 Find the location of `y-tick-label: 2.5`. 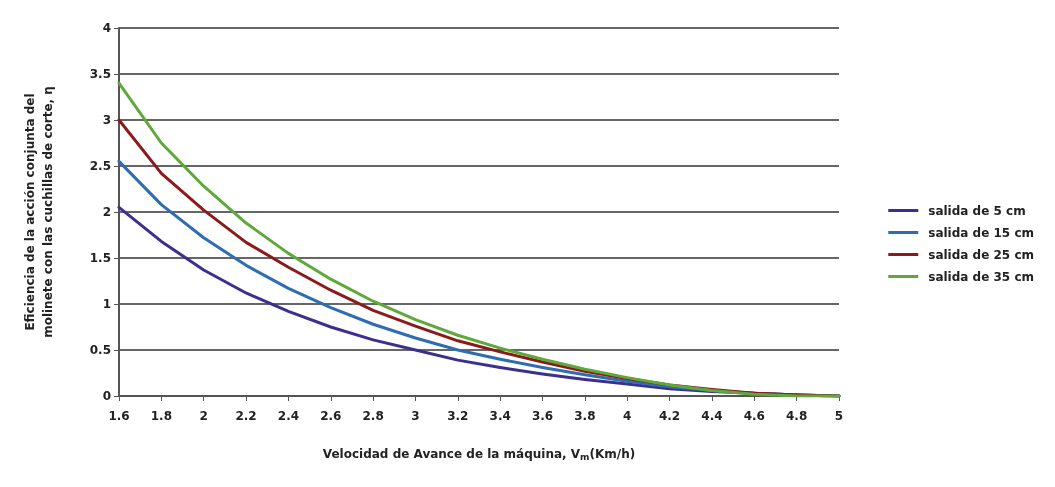

y-tick-label: 2.5 is located at coordinates (100, 166).